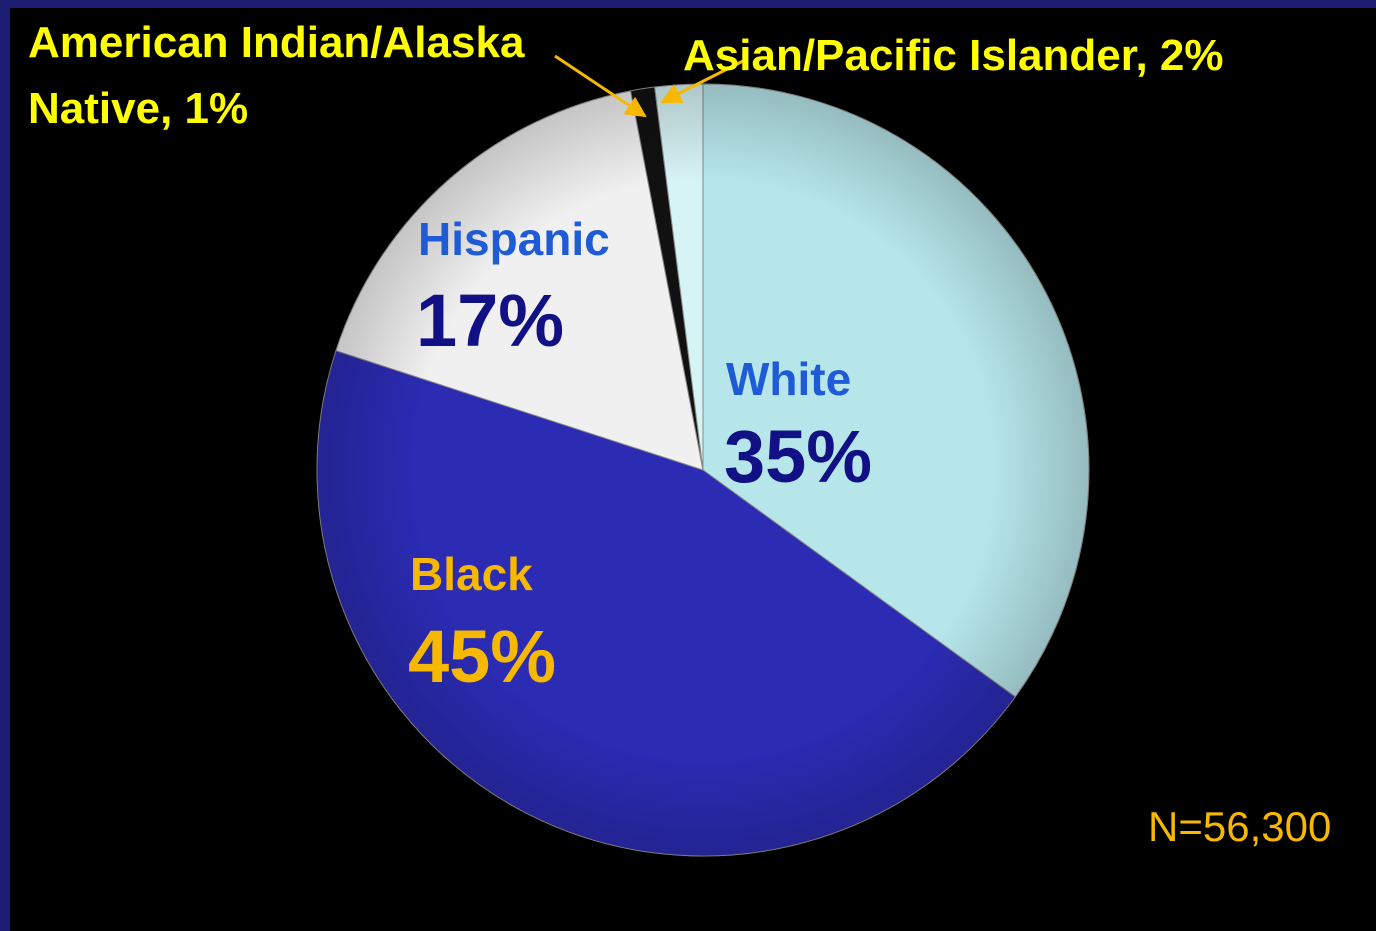  What do you see at coordinates (514, 239) in the screenshot?
I see `slice-name: Hispanic` at bounding box center [514, 239].